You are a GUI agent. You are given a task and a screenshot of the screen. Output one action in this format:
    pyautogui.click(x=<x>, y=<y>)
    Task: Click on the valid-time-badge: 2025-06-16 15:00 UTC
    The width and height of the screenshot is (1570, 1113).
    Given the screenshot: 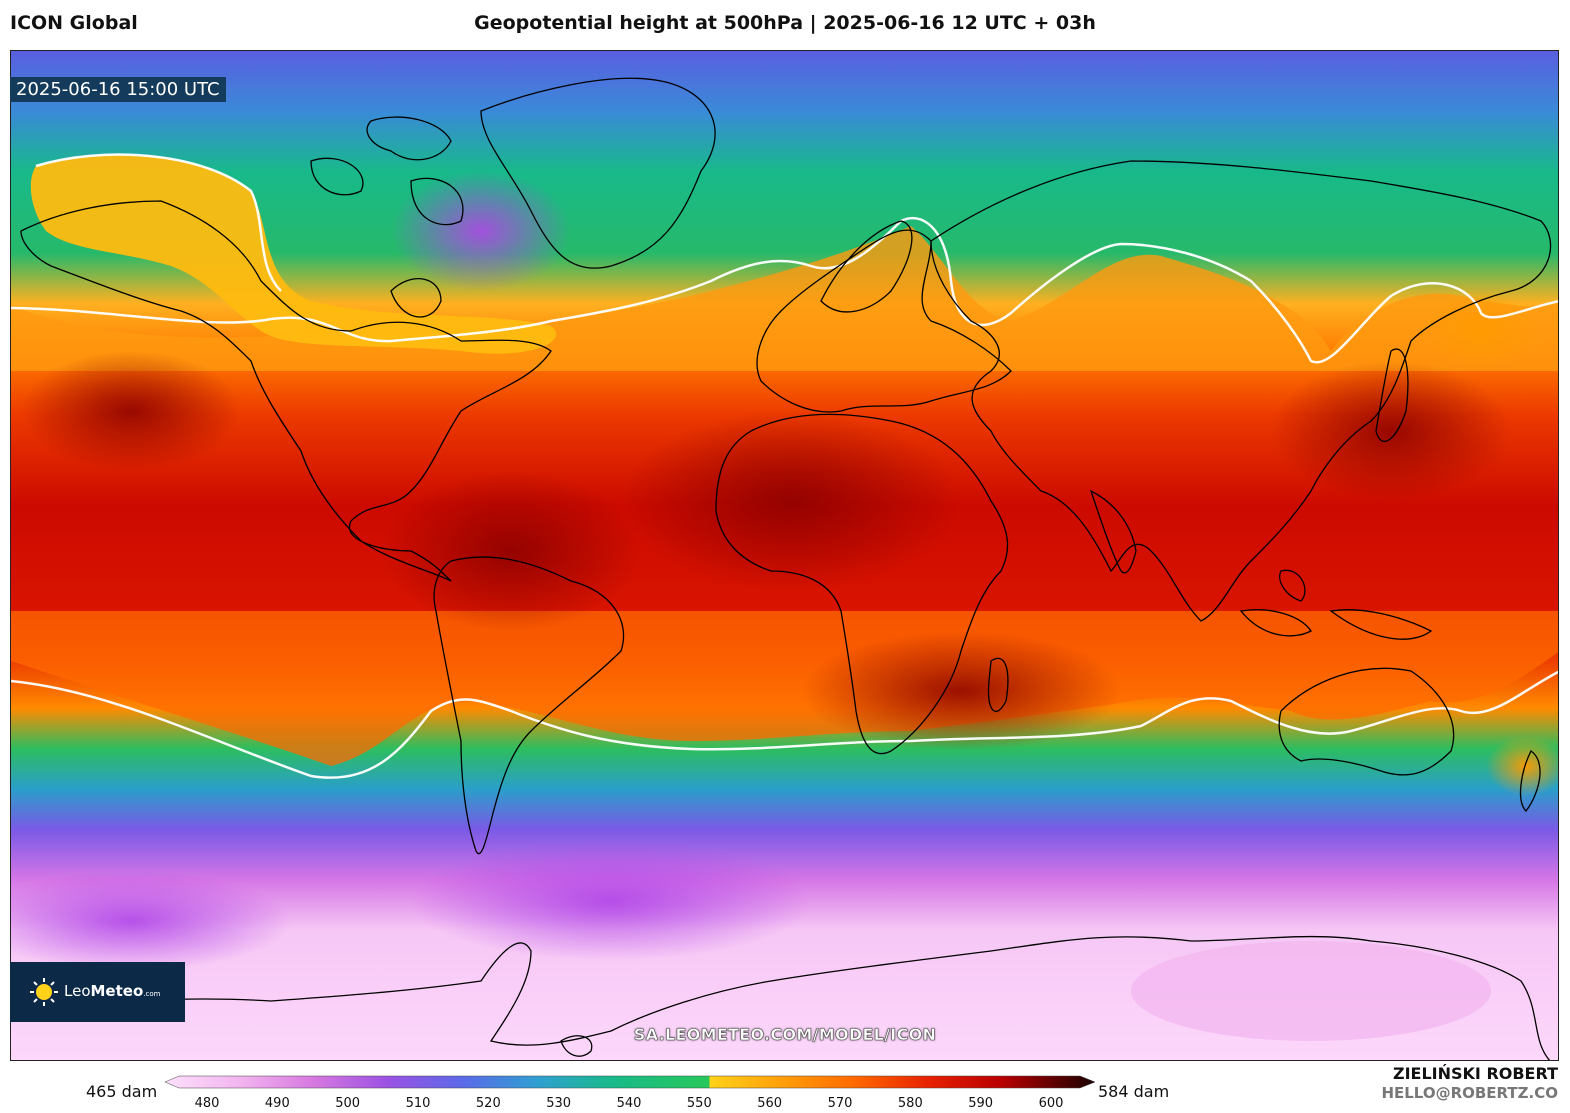 What is the action you would take?
    pyautogui.click(x=118, y=89)
    